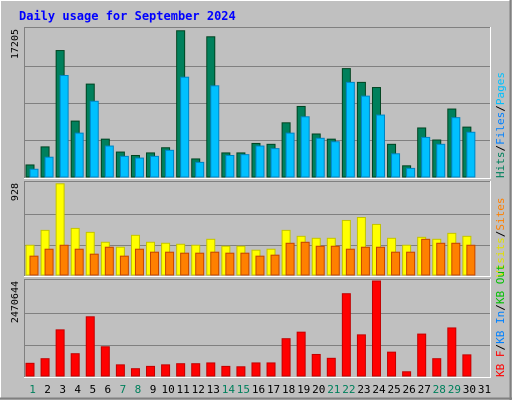 The height and width of the screenshot is (404, 512). Describe the element at coordinates (500, 128) in the screenshot. I see `legend-entry: Files` at that location.